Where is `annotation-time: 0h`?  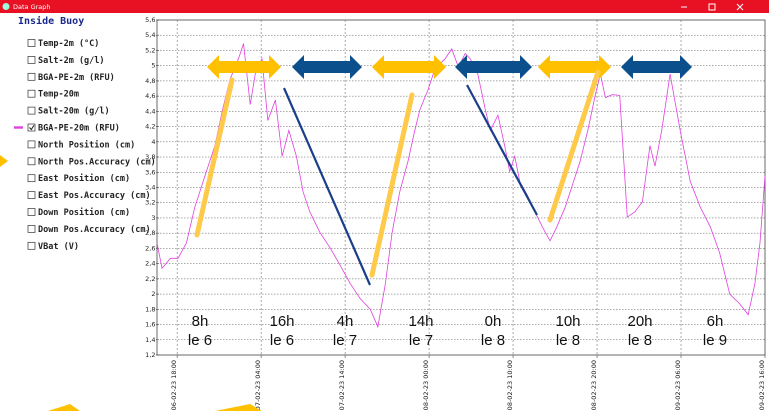 annotation-time: 0h is located at coordinates (493, 321).